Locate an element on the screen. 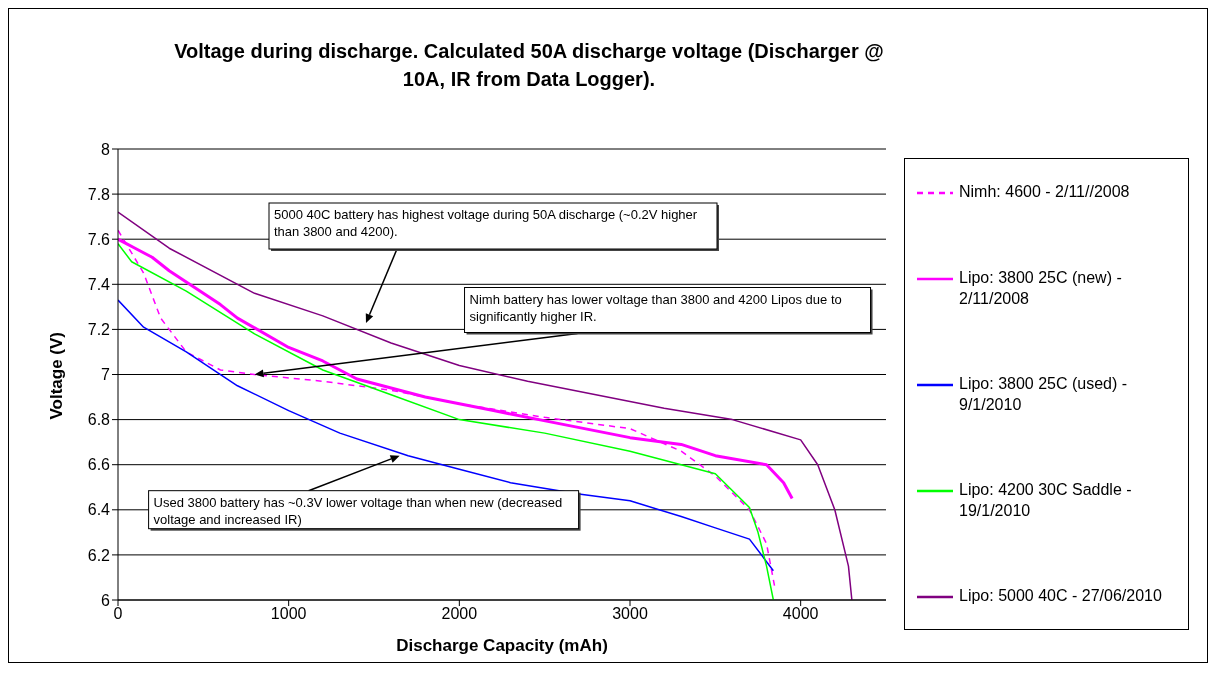  annotation: Nimh battery has lower voltage than 3800 and 4200 Lipos due to significantly higher IR. is located at coordinates (655, 308).